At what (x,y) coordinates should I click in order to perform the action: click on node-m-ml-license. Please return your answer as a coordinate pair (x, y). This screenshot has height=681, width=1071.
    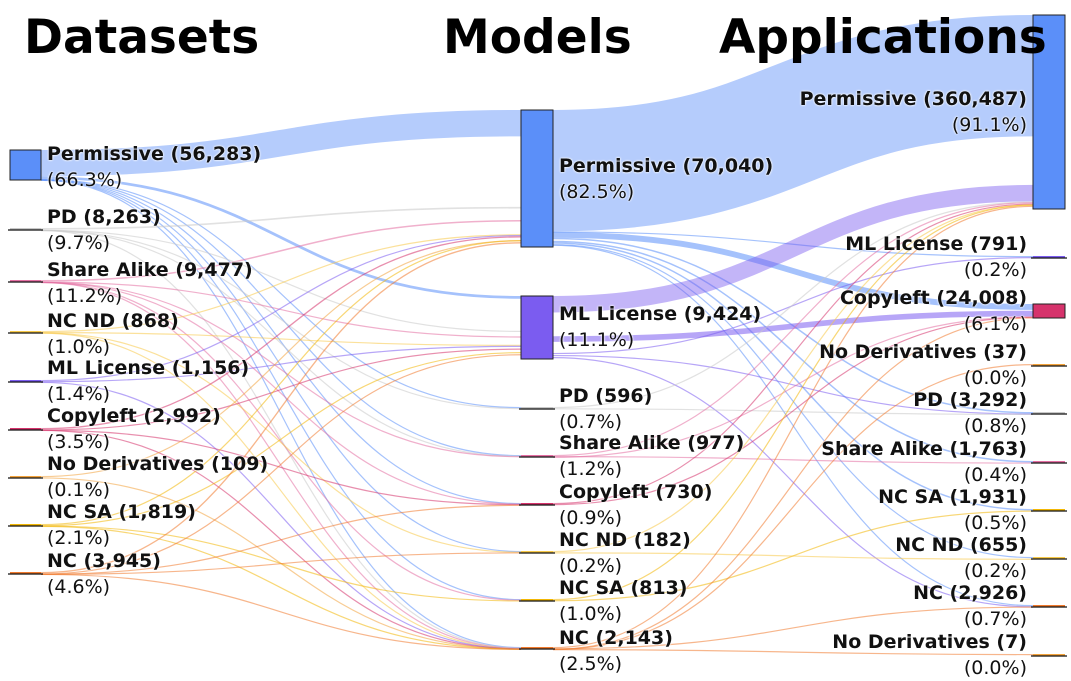
    Looking at the image, I should click on (537, 327).